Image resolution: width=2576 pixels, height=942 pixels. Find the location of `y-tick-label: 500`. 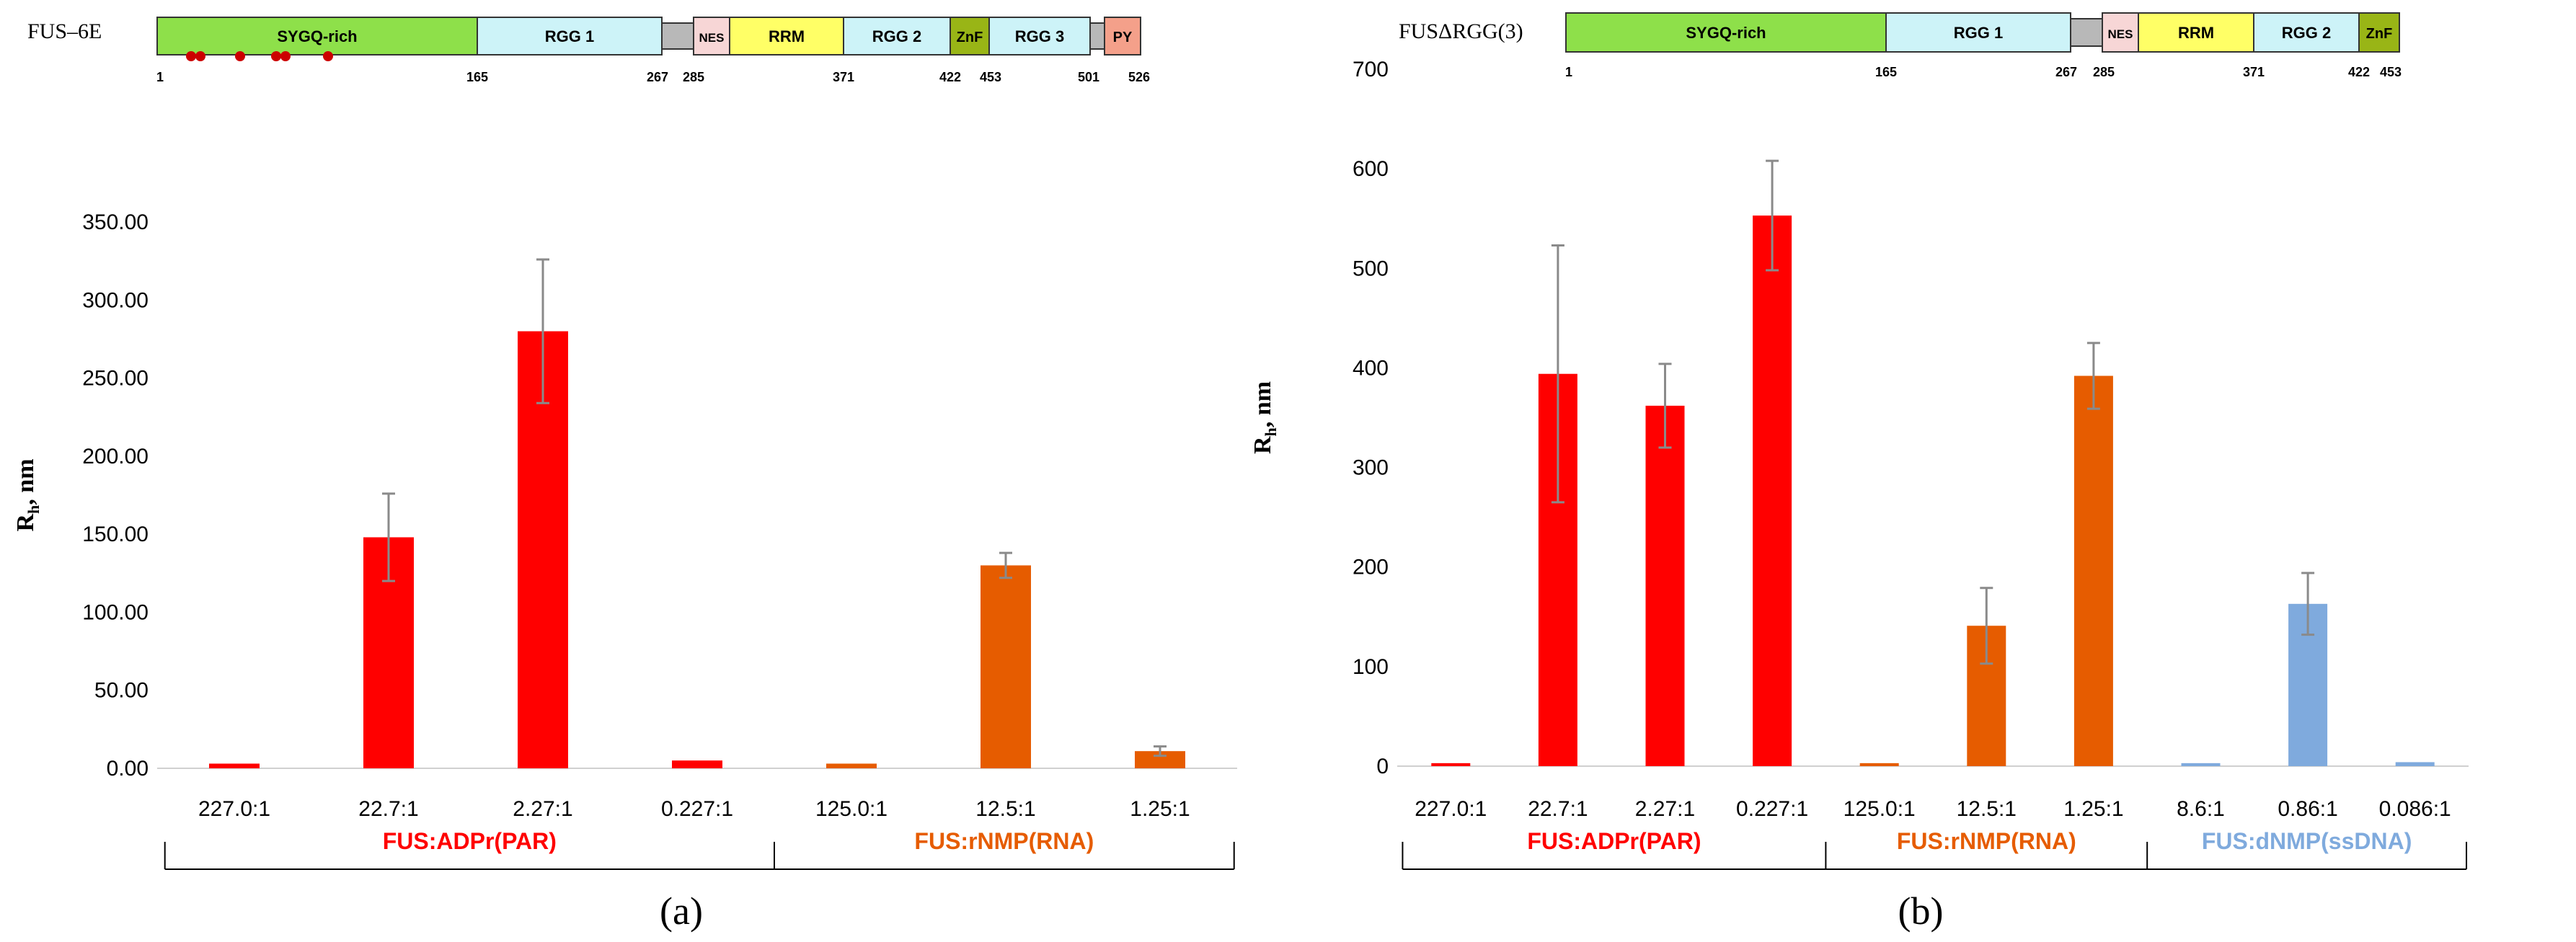

y-tick-label: 500 is located at coordinates (1371, 268).